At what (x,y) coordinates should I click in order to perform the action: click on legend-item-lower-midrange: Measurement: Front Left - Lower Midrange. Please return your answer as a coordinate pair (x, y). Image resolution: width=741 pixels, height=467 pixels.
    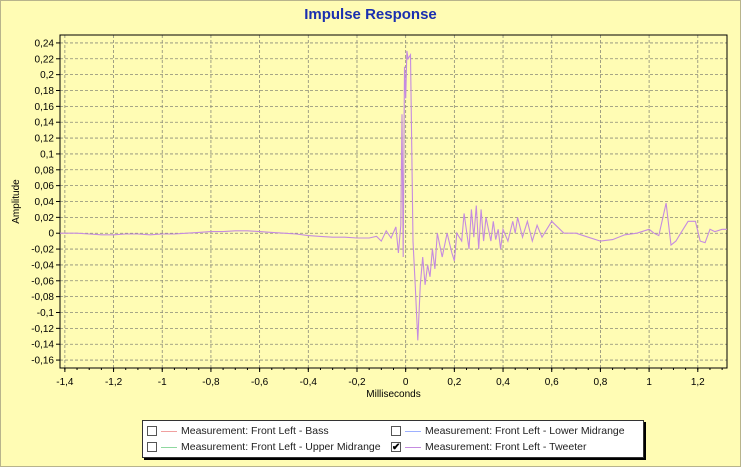
    Looking at the image, I should click on (508, 431).